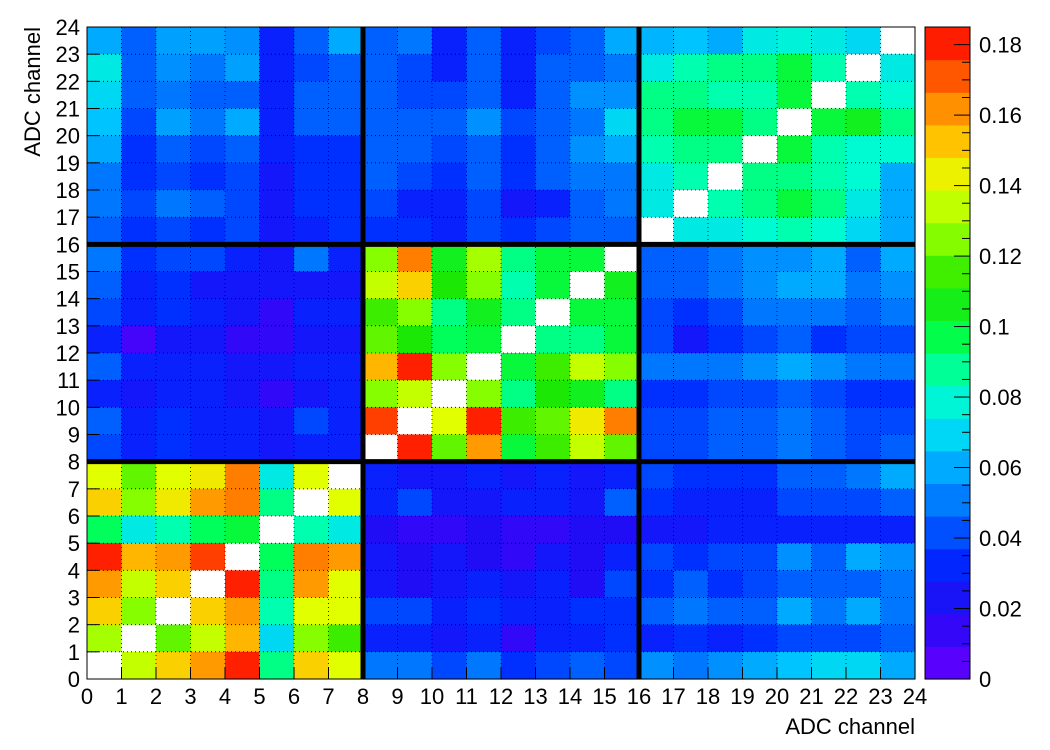 This screenshot has height=750, width=1050. What do you see at coordinates (68, 81) in the screenshot?
I see `y-tick-label: 22` at bounding box center [68, 81].